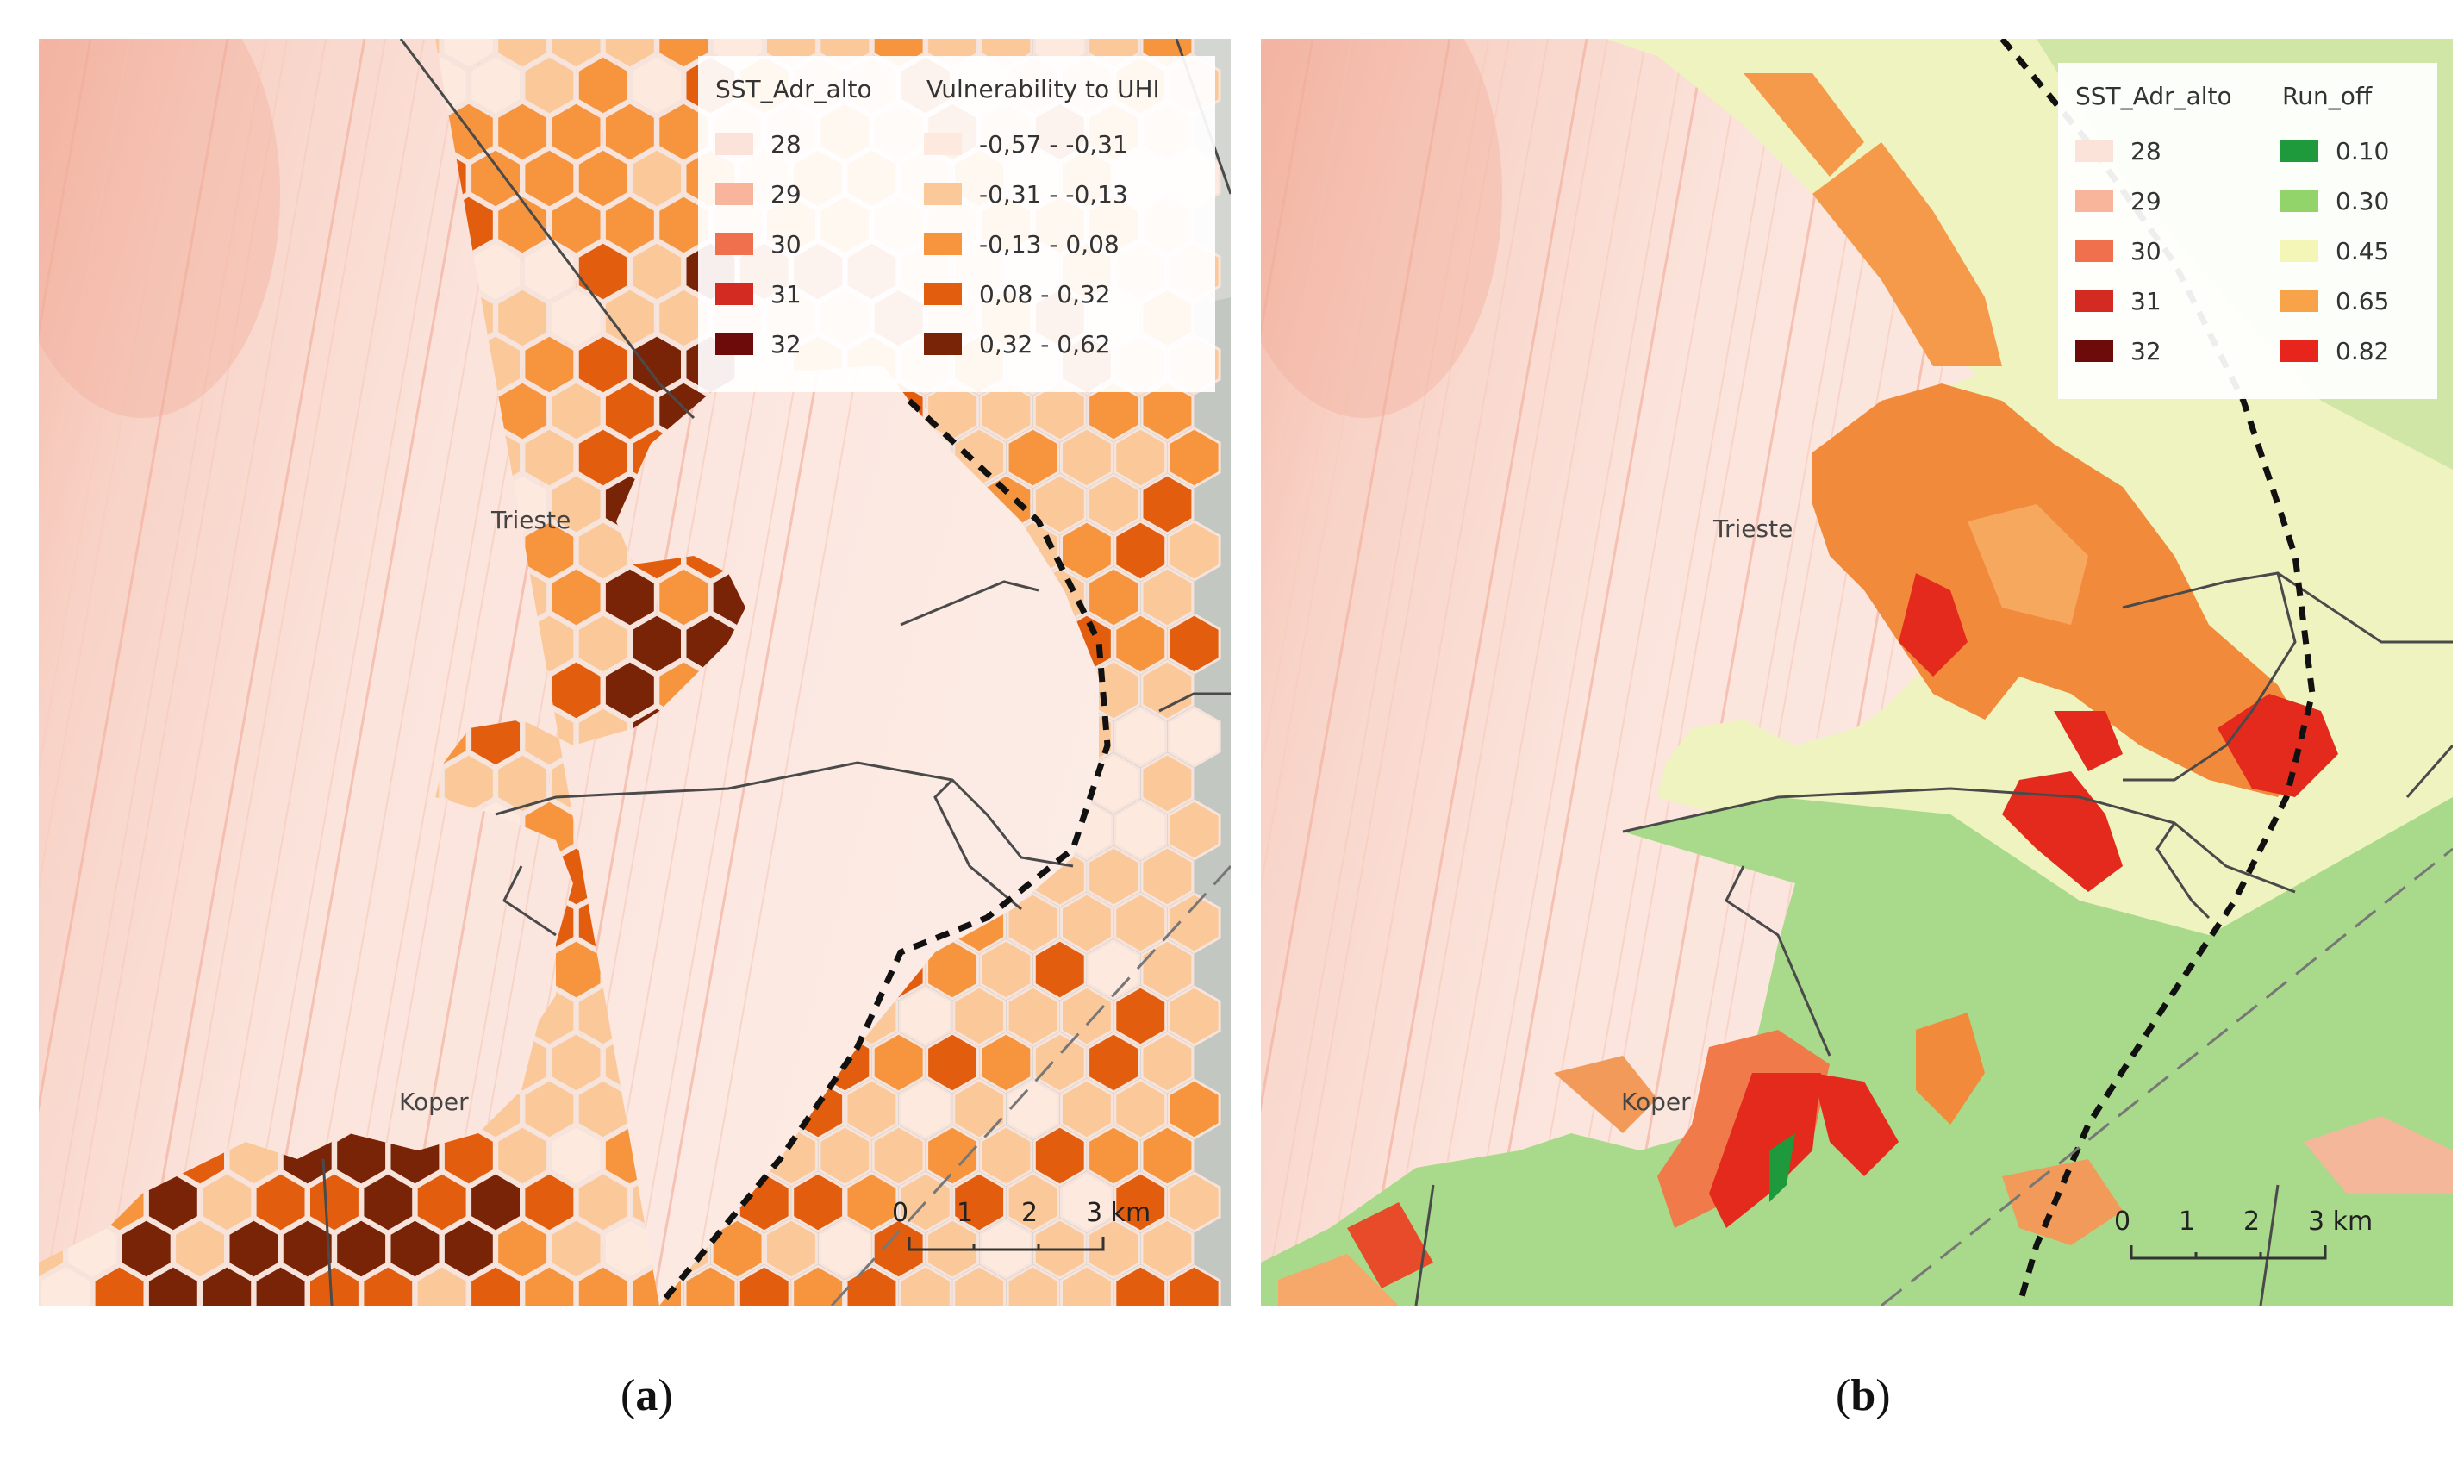  What do you see at coordinates (1753, 529) in the screenshot?
I see `place-label-trieste: Trieste` at bounding box center [1753, 529].